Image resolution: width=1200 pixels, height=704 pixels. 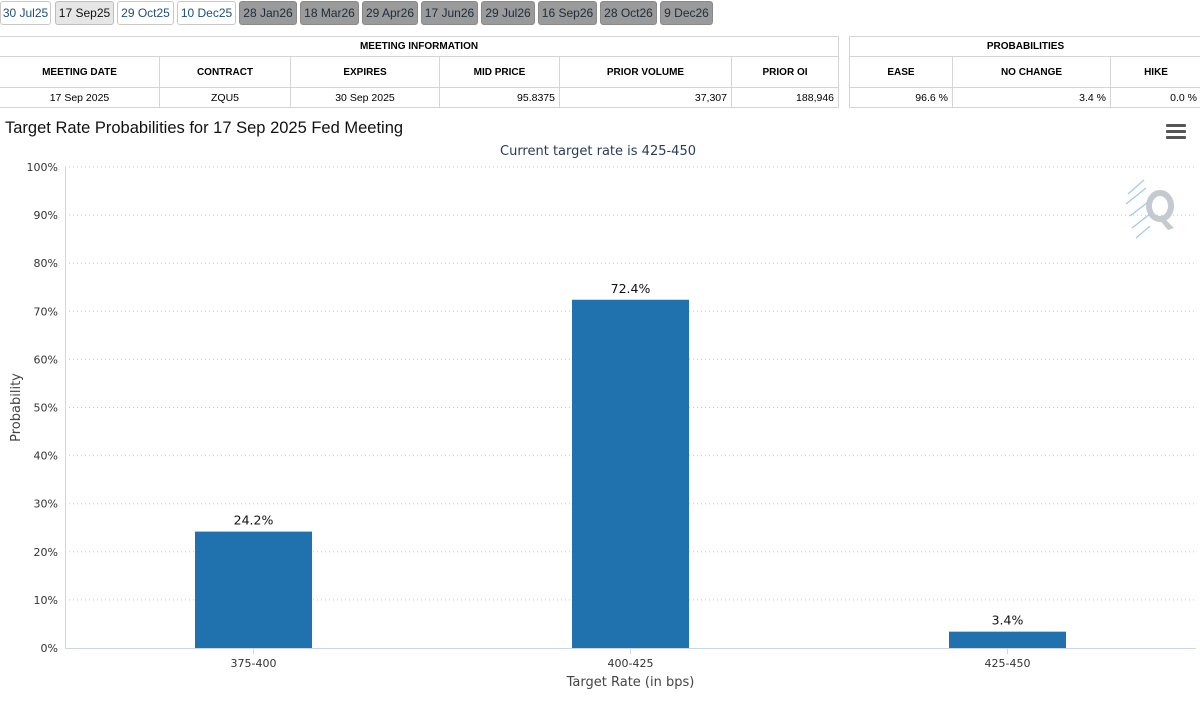 What do you see at coordinates (686, 13) in the screenshot?
I see `tab-9-dec26: 9 Dec26` at bounding box center [686, 13].